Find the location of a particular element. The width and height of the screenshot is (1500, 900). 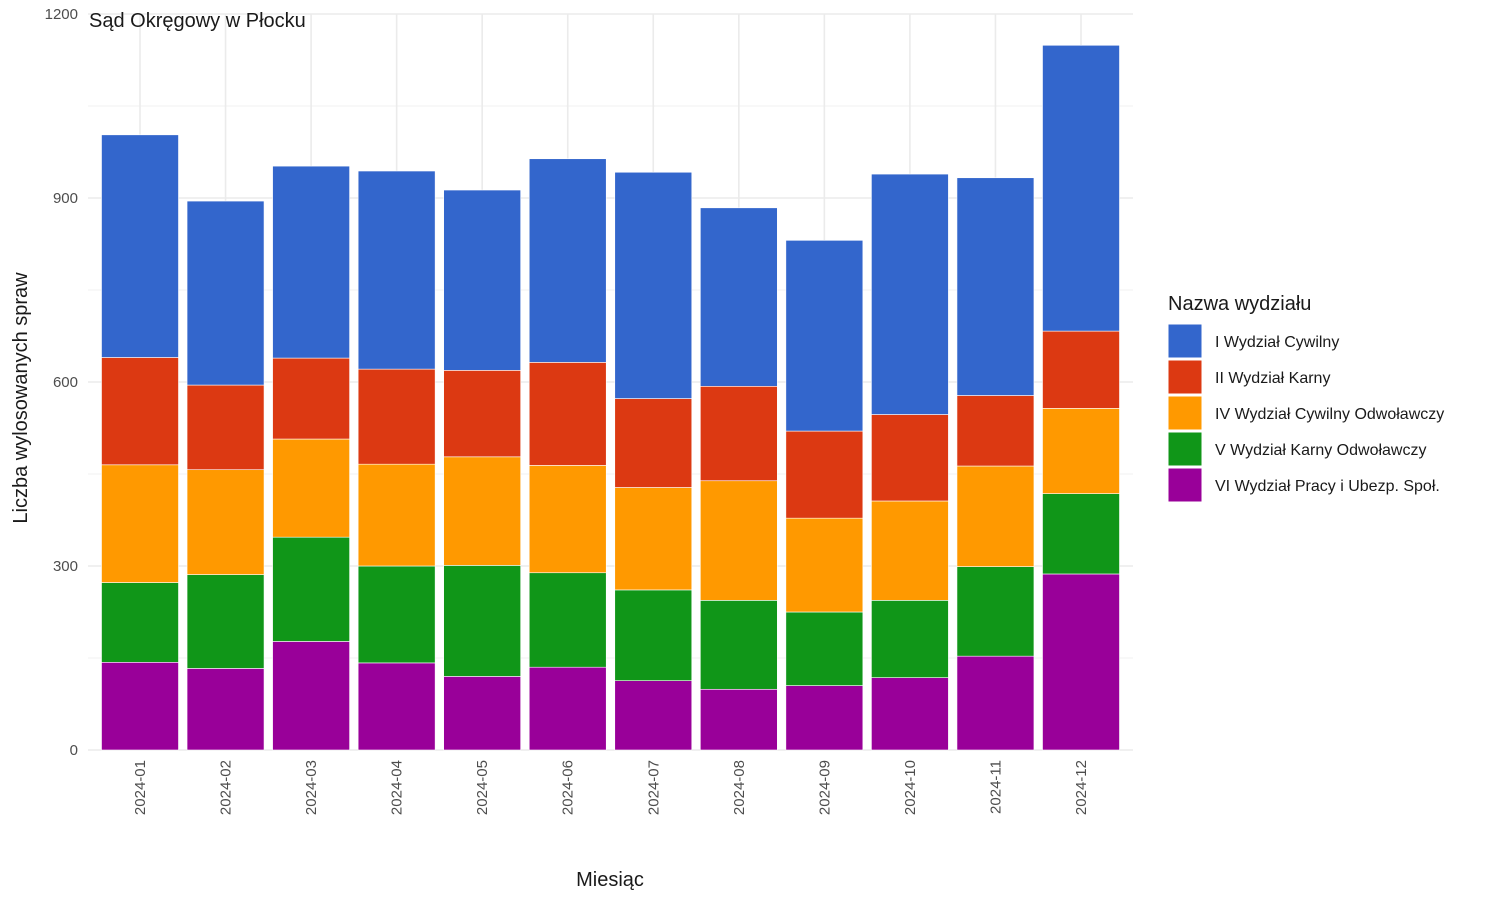

y-axis-title: Liczba wylosowanych spraw is located at coordinates (21, 398).